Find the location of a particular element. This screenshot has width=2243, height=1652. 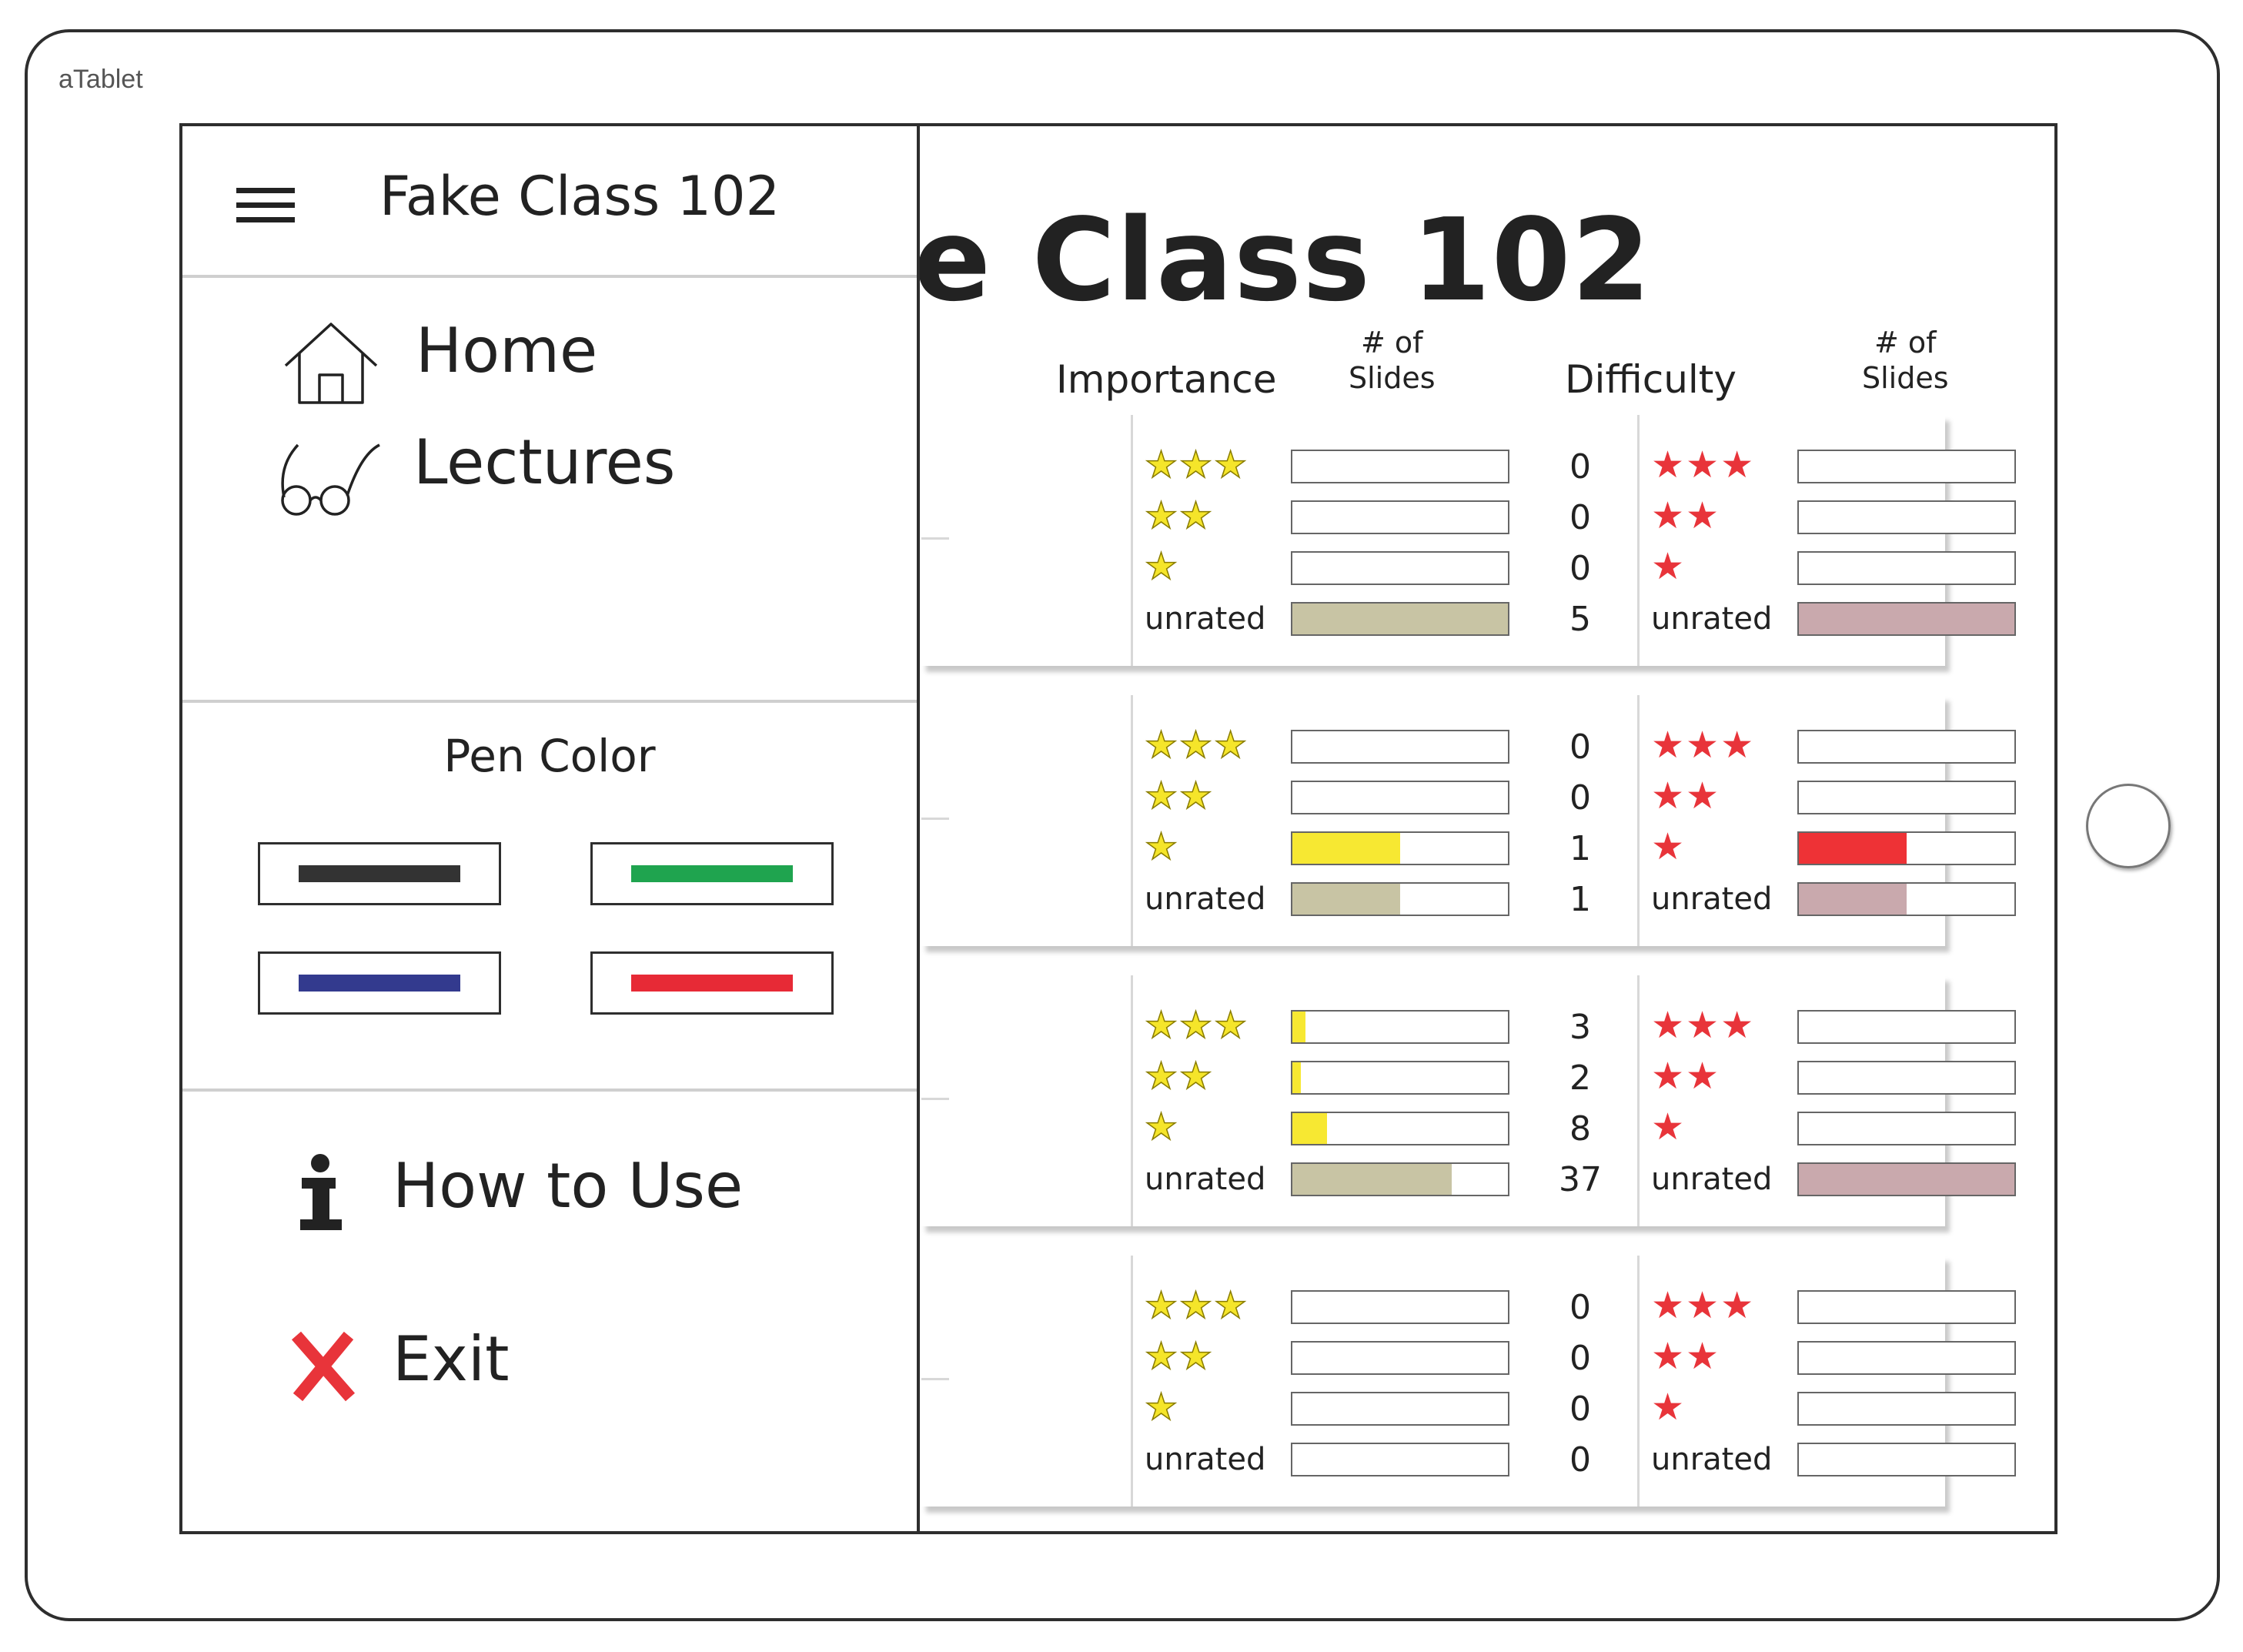

nav-exit-label: Exit is located at coordinates (451, 1359).